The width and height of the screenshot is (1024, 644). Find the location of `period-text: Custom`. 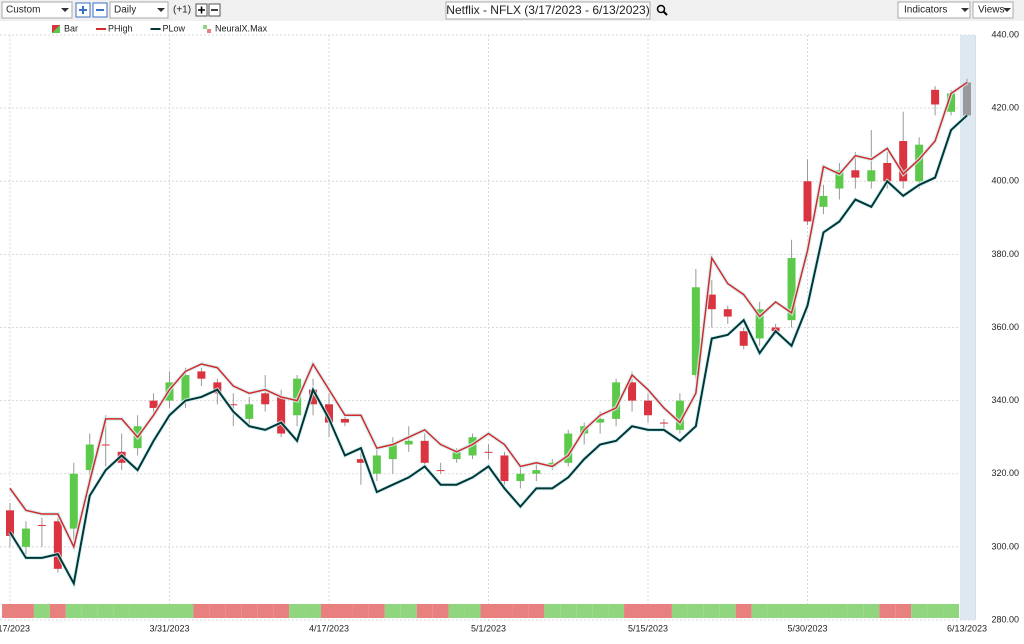

period-text: Custom is located at coordinates (23, 10).